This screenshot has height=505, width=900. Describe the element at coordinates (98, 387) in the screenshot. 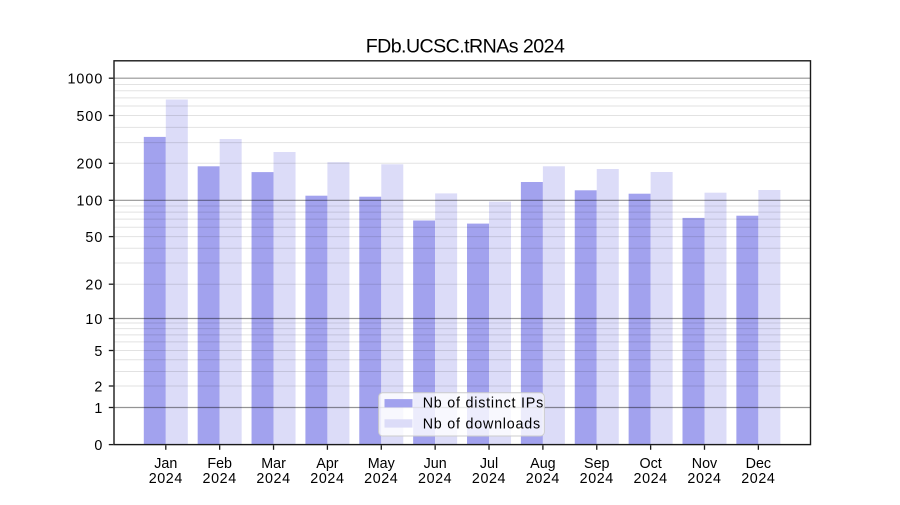

I see `svg-text: 2` at that location.